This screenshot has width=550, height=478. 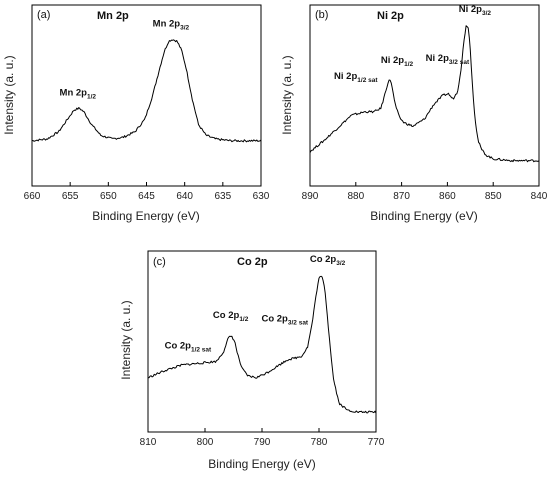 What do you see at coordinates (255, 304) in the screenshot?
I see `peak-annotations: Co 2p1/2 sat Co 2p1/2 Co 2p3/2 sat Co 2p3/2` at bounding box center [255, 304].